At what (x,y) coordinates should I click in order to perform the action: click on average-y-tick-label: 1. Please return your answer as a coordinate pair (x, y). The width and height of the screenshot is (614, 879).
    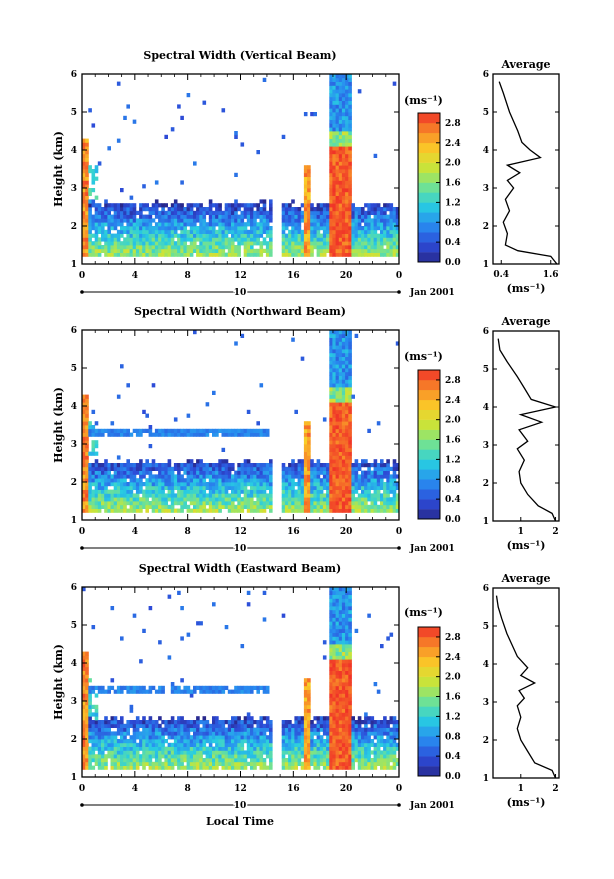
    Looking at the image, I should click on (486, 265).